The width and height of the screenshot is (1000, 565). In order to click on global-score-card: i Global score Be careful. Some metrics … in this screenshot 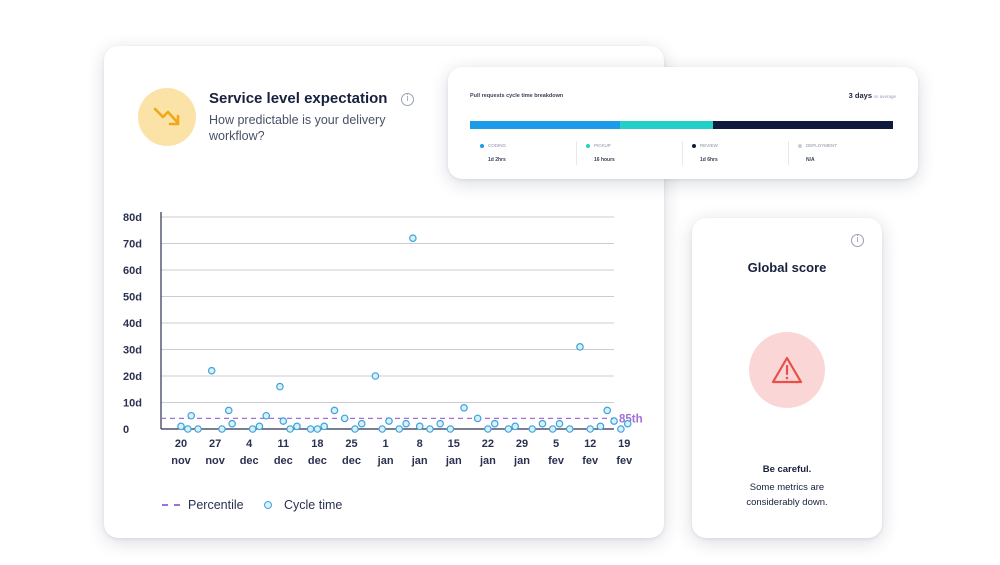, I will do `click(787, 378)`.